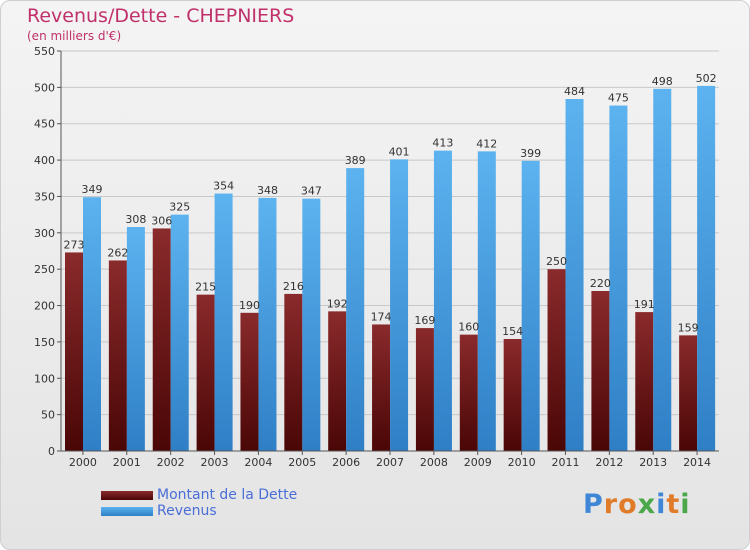  I want to click on data-label-debt: 216, so click(293, 286).